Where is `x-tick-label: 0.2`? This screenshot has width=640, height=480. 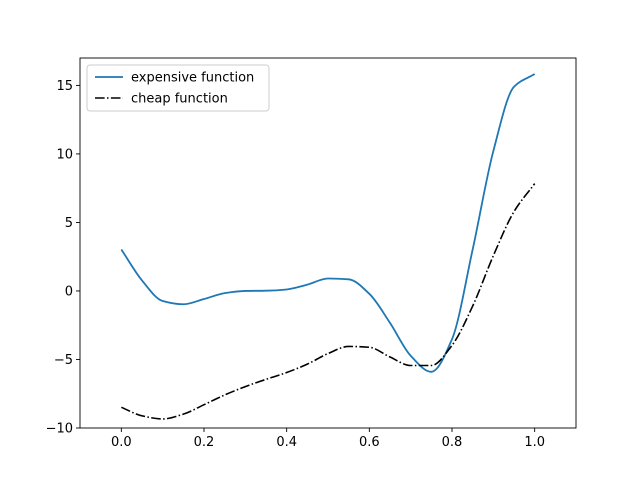
x-tick-label: 0.2 is located at coordinates (204, 442).